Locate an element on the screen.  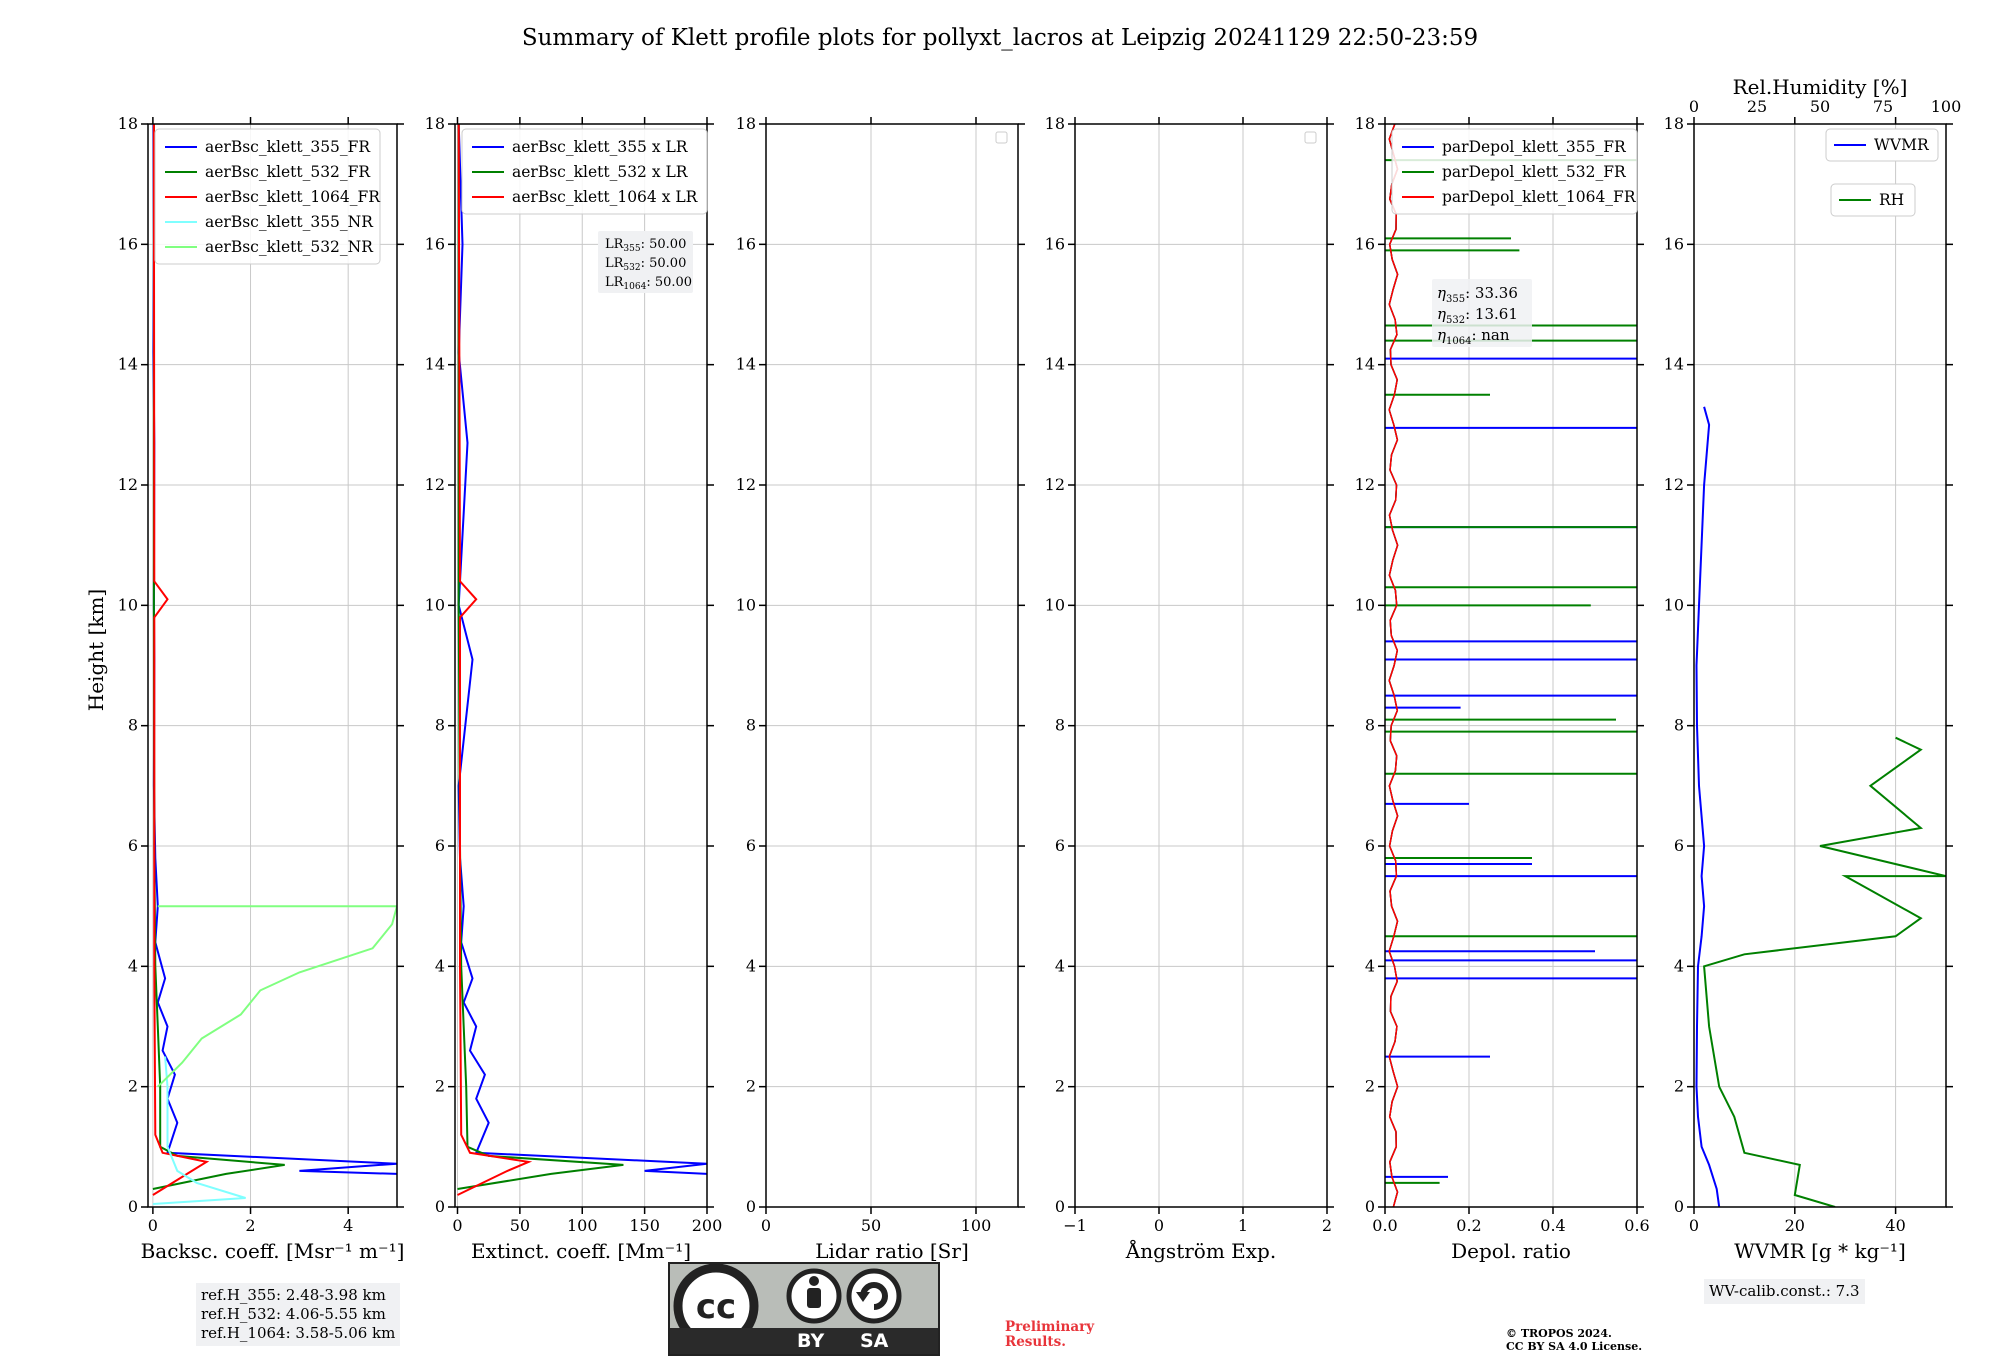
wv-calib-info: WV-calib.const.: 7.3 is located at coordinates (1784, 1291).